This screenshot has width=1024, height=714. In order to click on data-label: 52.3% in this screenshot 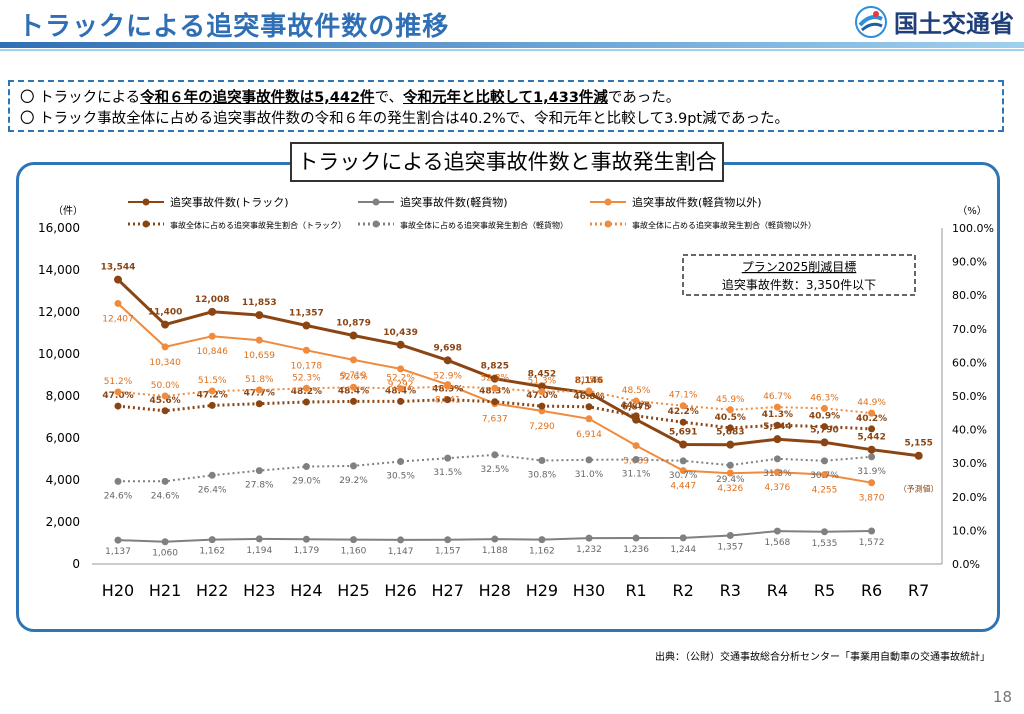, I will do `click(306, 378)`.